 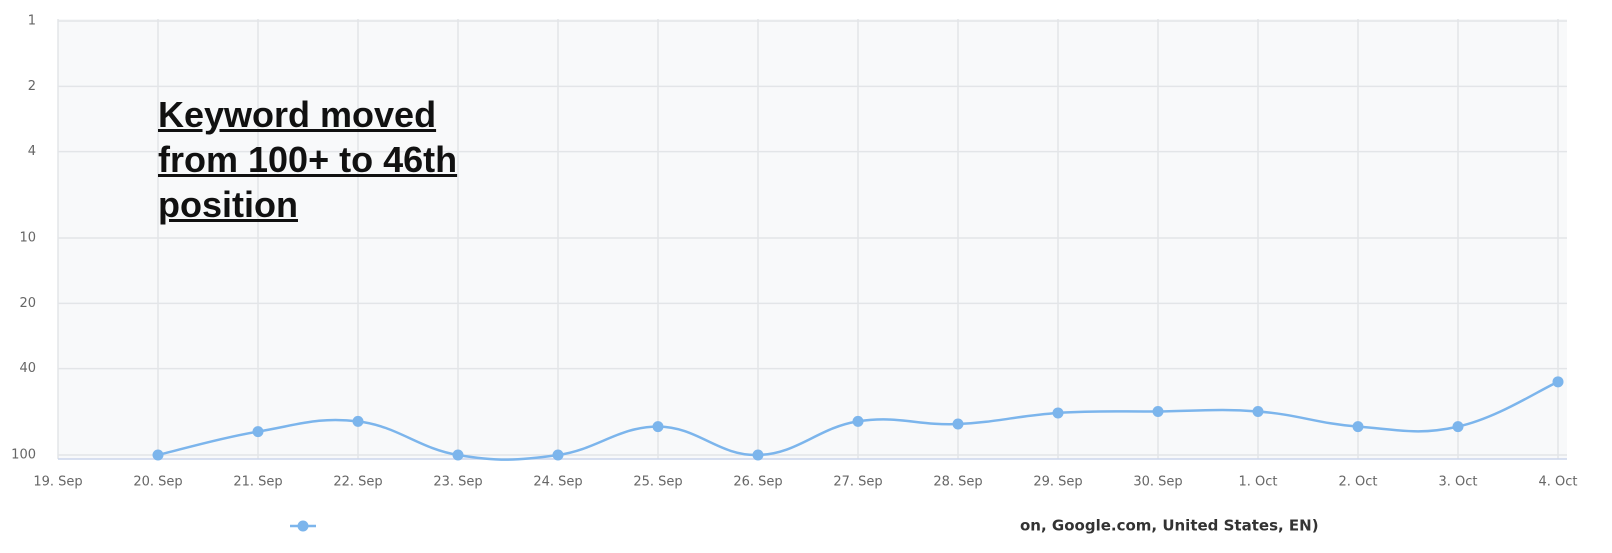 I want to click on legend-symbol, so click(x=303, y=526).